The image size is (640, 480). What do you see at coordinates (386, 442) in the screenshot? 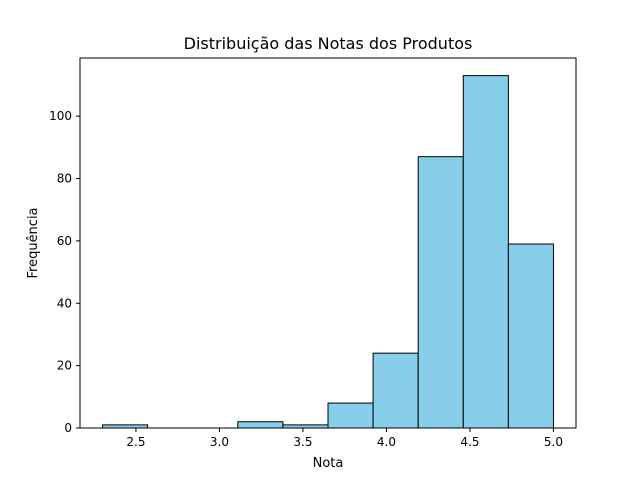
I see `x-tick-label: 4.0` at bounding box center [386, 442].